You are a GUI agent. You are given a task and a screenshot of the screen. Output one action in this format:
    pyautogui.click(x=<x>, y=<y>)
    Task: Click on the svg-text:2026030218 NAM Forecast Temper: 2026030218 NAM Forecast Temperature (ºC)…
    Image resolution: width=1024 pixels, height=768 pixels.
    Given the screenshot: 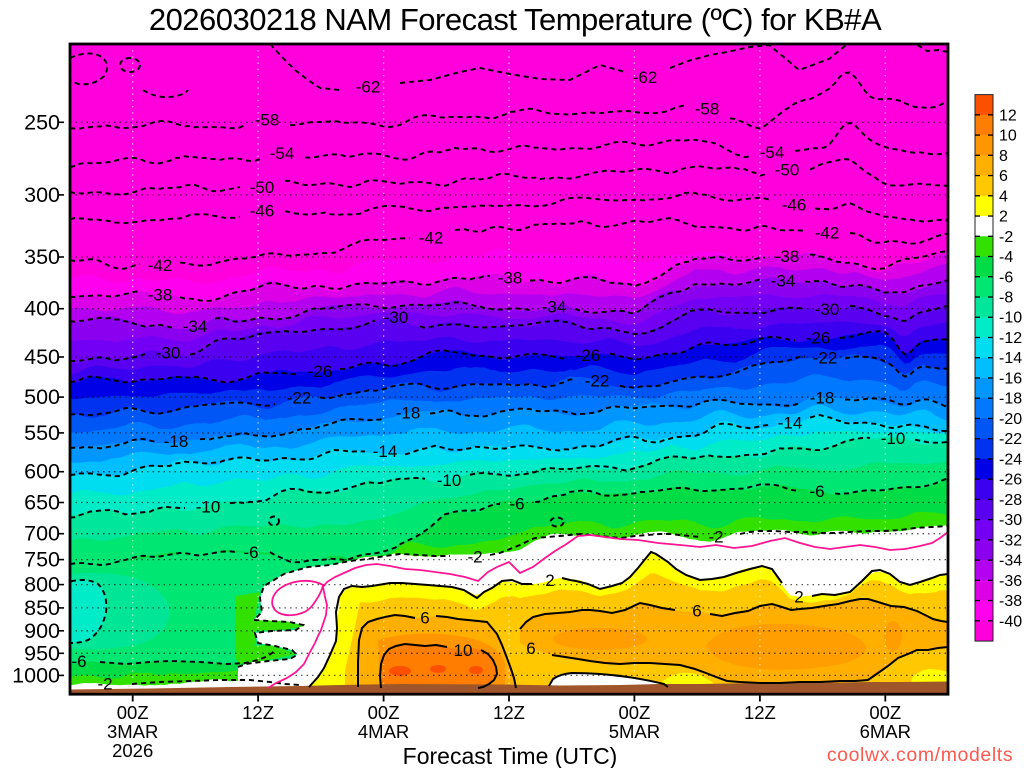 What is the action you would take?
    pyautogui.click(x=515, y=19)
    